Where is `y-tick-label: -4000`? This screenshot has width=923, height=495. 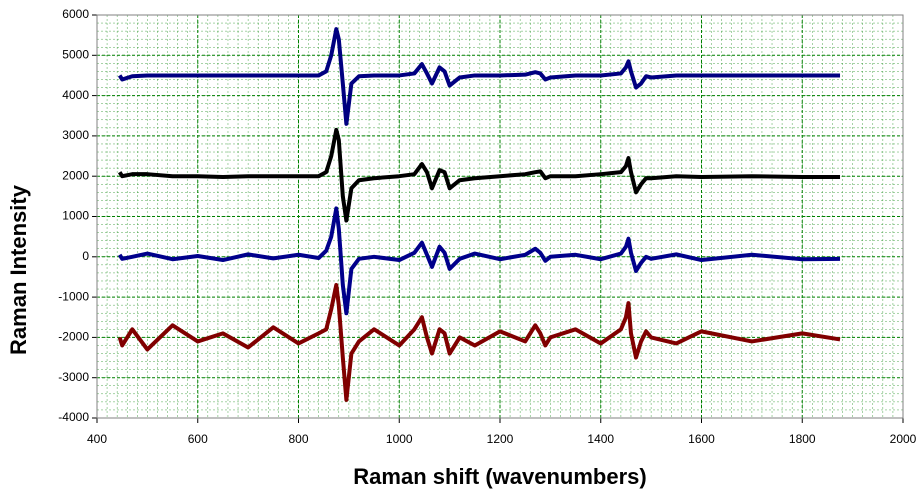 y-tick-label: -4000 is located at coordinates (73, 417).